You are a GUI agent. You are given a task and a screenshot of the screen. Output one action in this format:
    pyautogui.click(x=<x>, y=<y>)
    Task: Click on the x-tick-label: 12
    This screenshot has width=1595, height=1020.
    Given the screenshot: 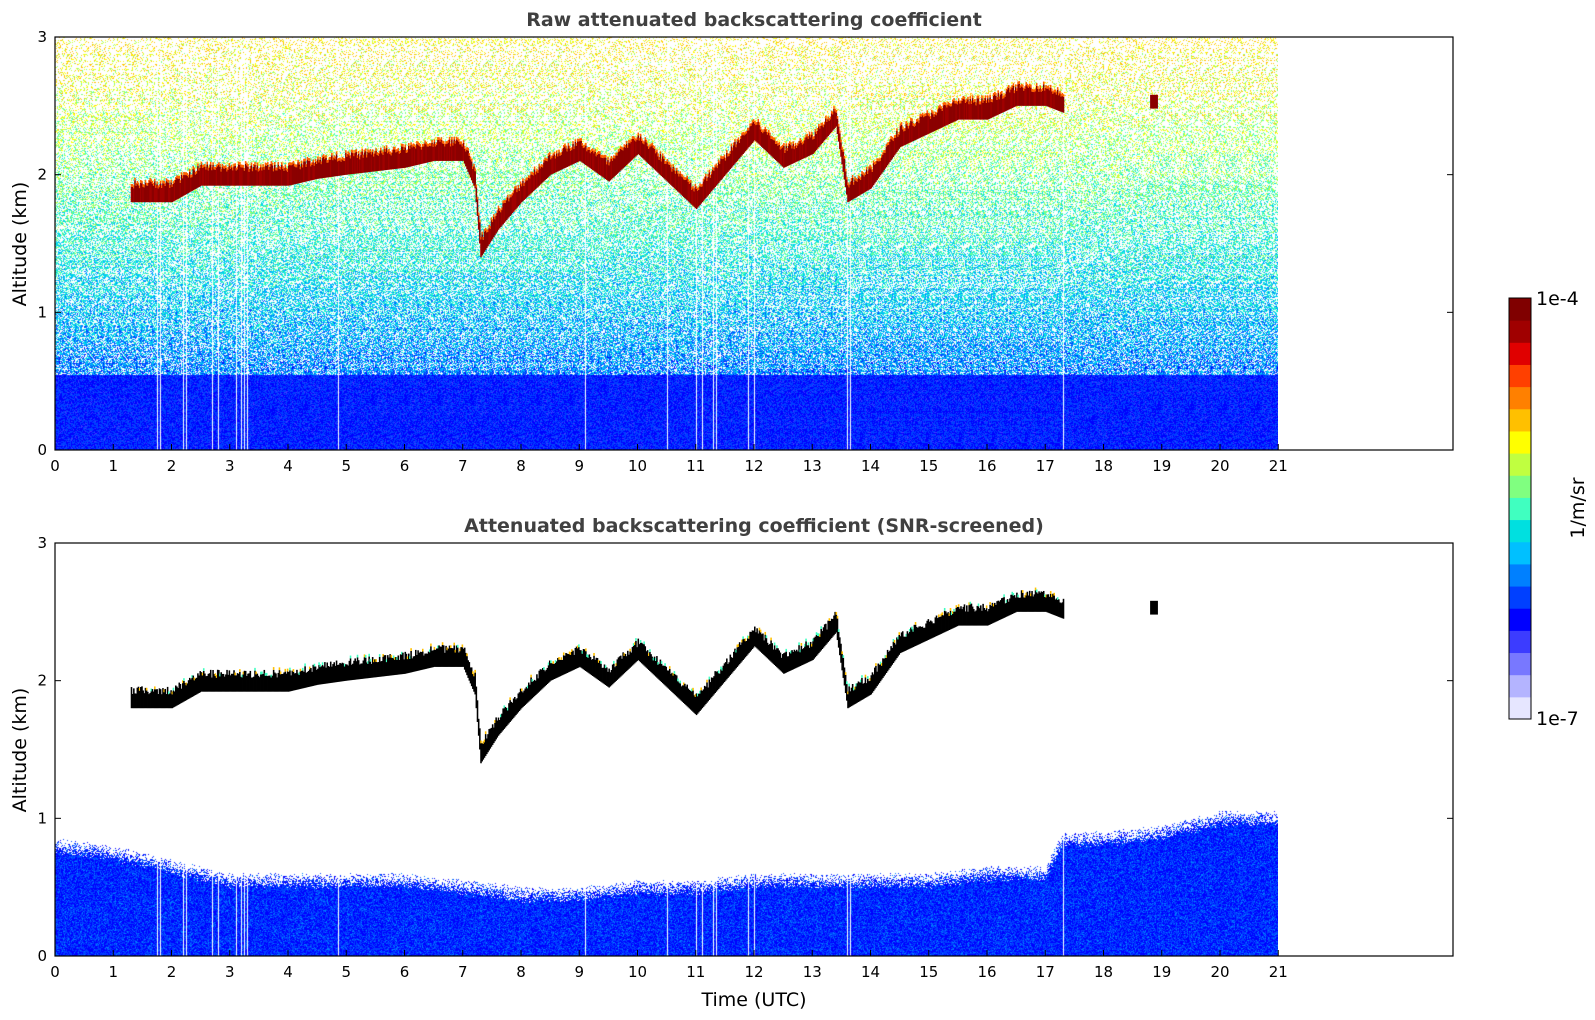 What is the action you would take?
    pyautogui.click(x=753, y=972)
    